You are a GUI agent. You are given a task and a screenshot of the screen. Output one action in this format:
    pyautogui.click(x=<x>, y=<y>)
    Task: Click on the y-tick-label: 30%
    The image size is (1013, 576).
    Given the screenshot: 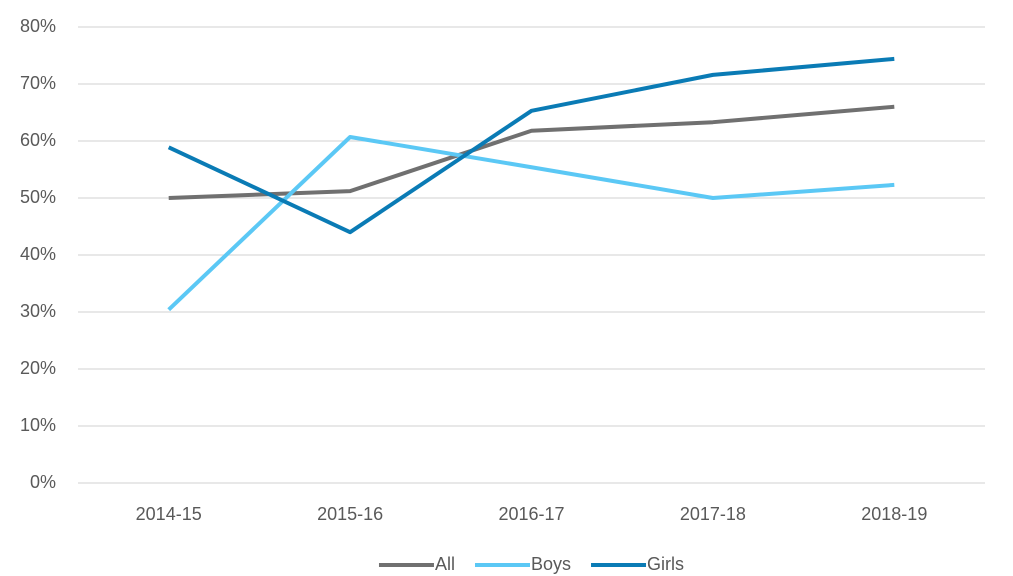 What is the action you would take?
    pyautogui.click(x=38, y=311)
    